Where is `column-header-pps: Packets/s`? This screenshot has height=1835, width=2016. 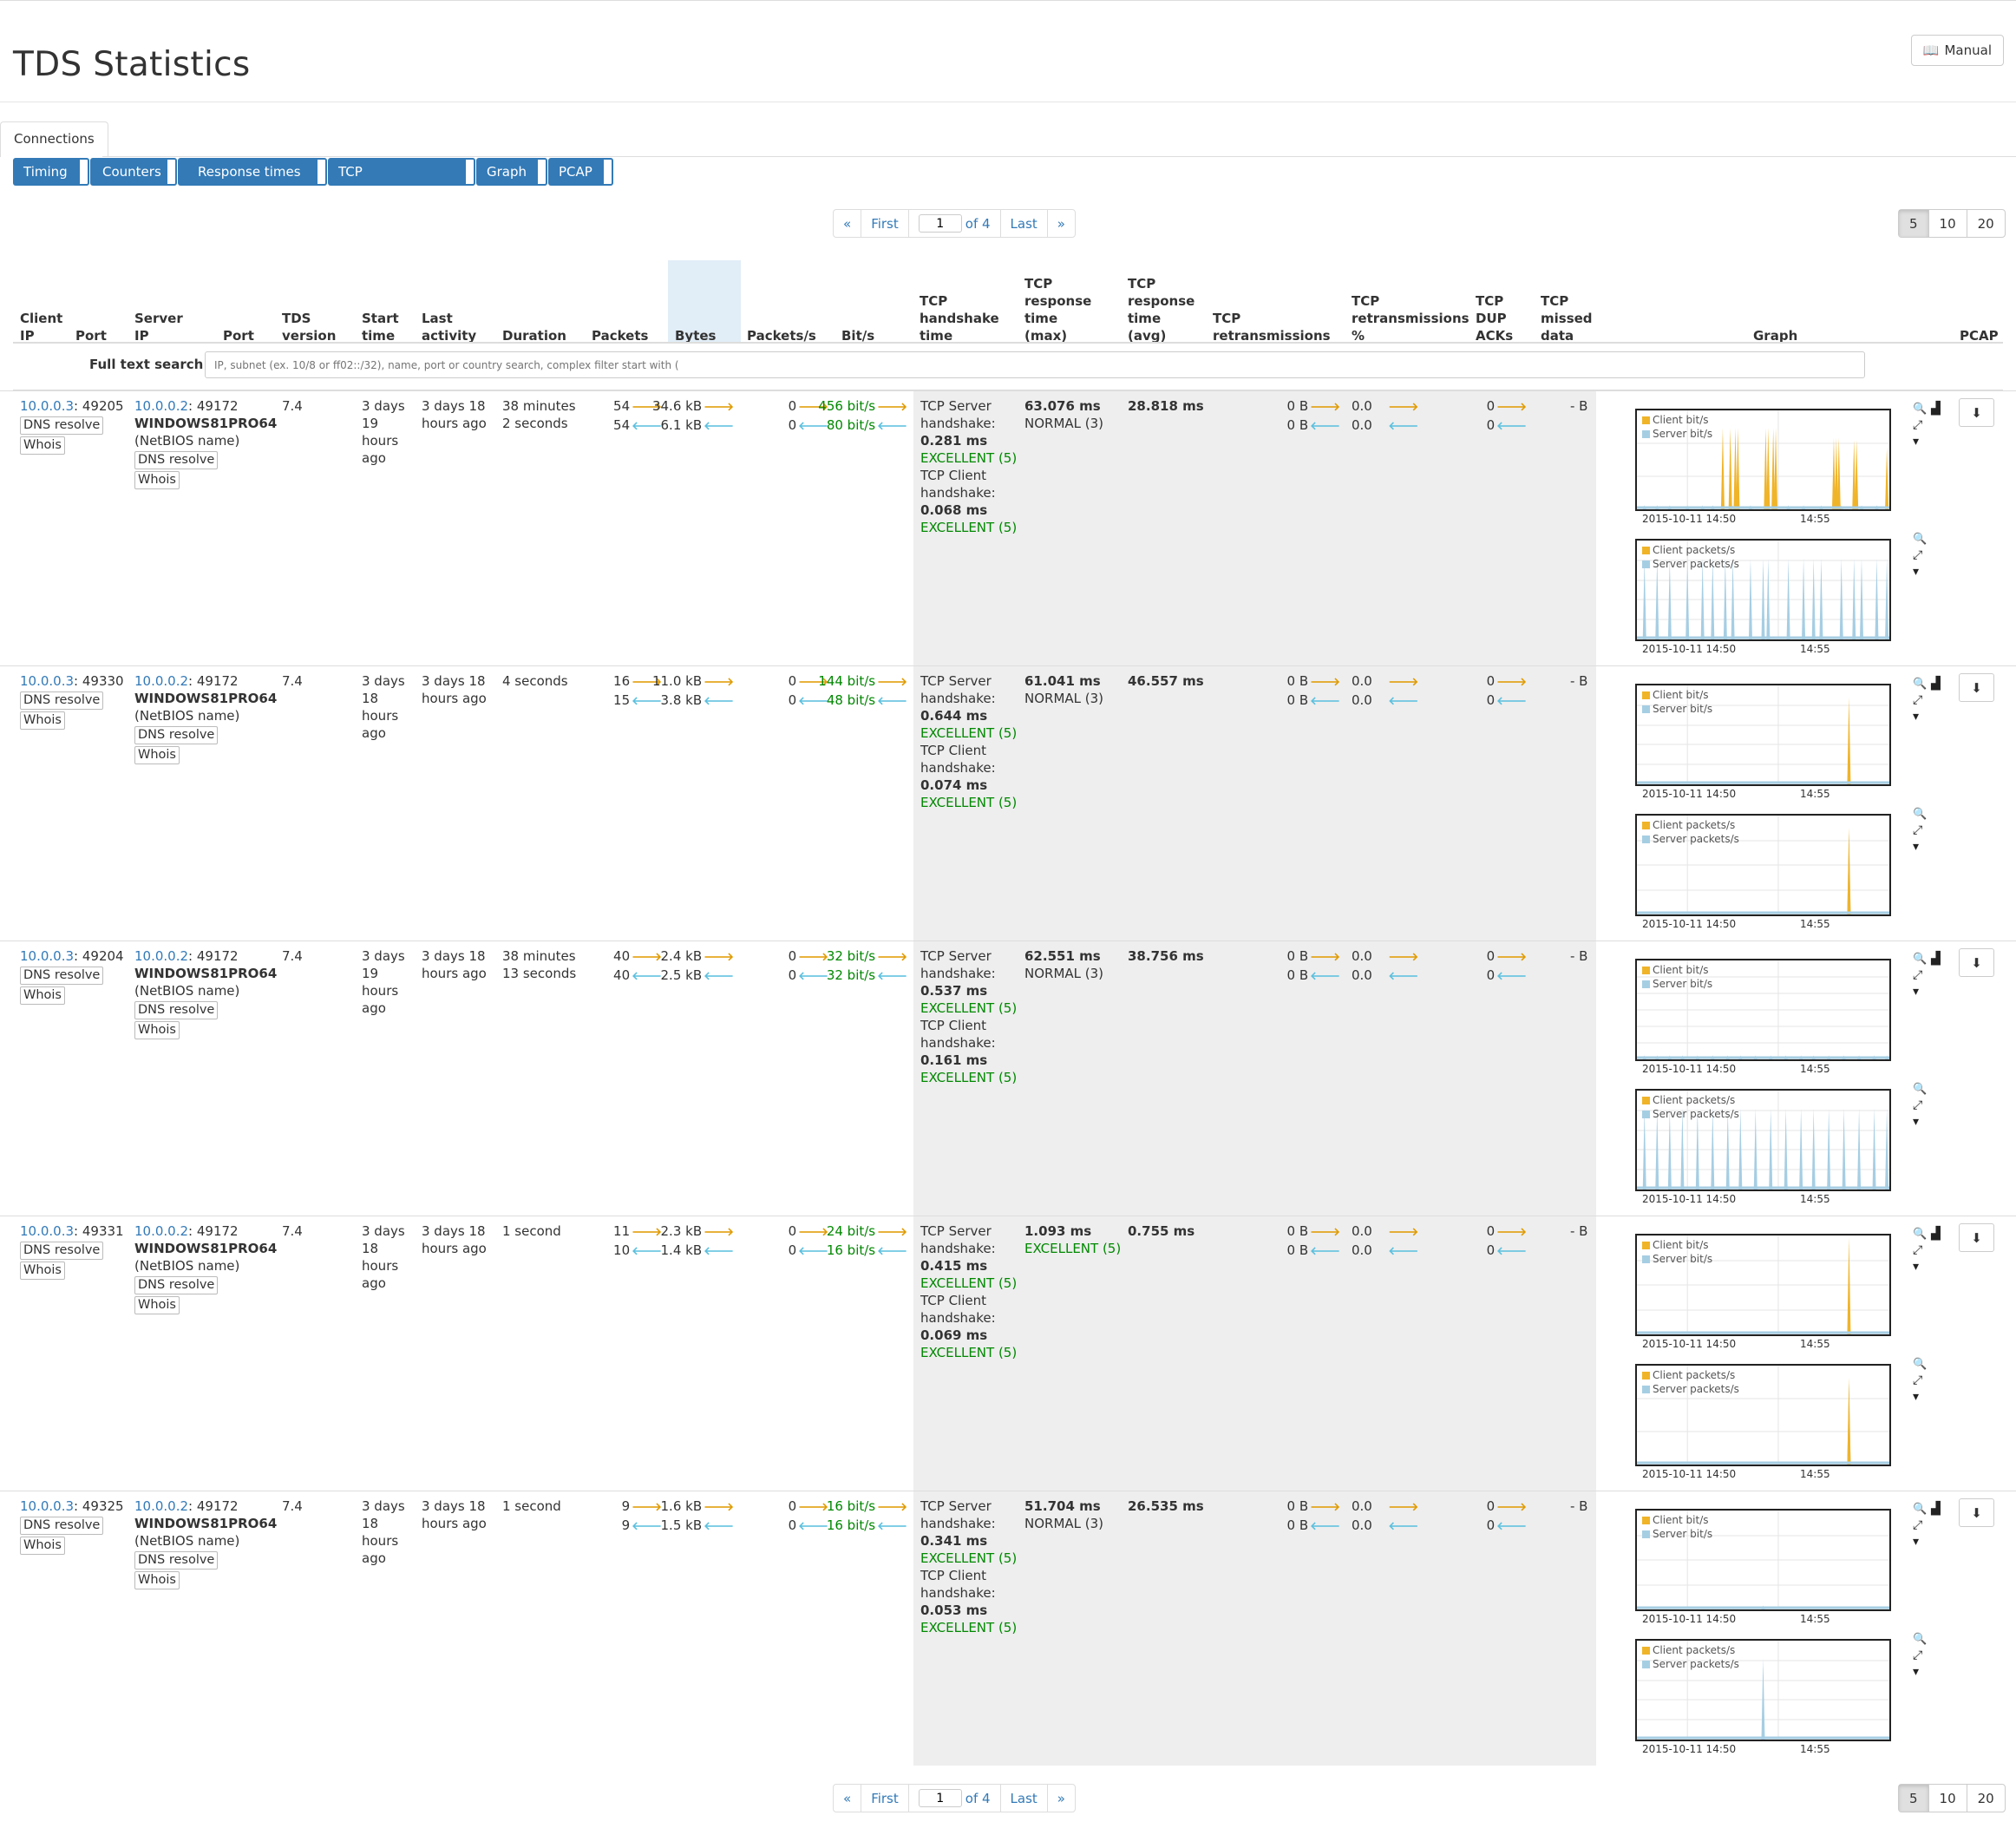
column-header-pps: Packets/s is located at coordinates (781, 335).